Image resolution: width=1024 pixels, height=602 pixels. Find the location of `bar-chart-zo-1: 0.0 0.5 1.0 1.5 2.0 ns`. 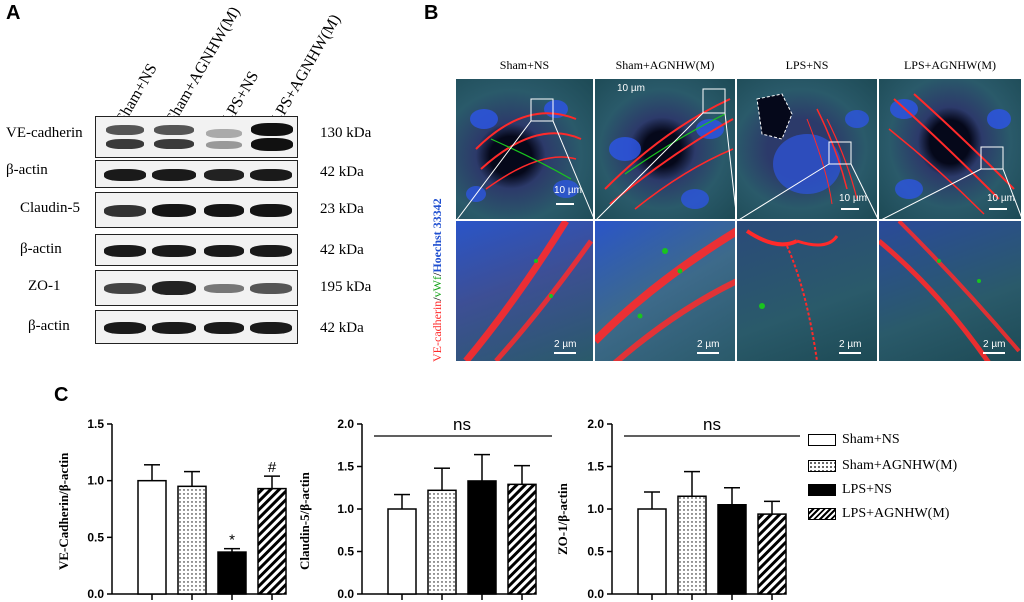

bar-chart-zo-1: 0.0 0.5 1.0 1.5 2.0 ns is located at coordinates (693, 508).